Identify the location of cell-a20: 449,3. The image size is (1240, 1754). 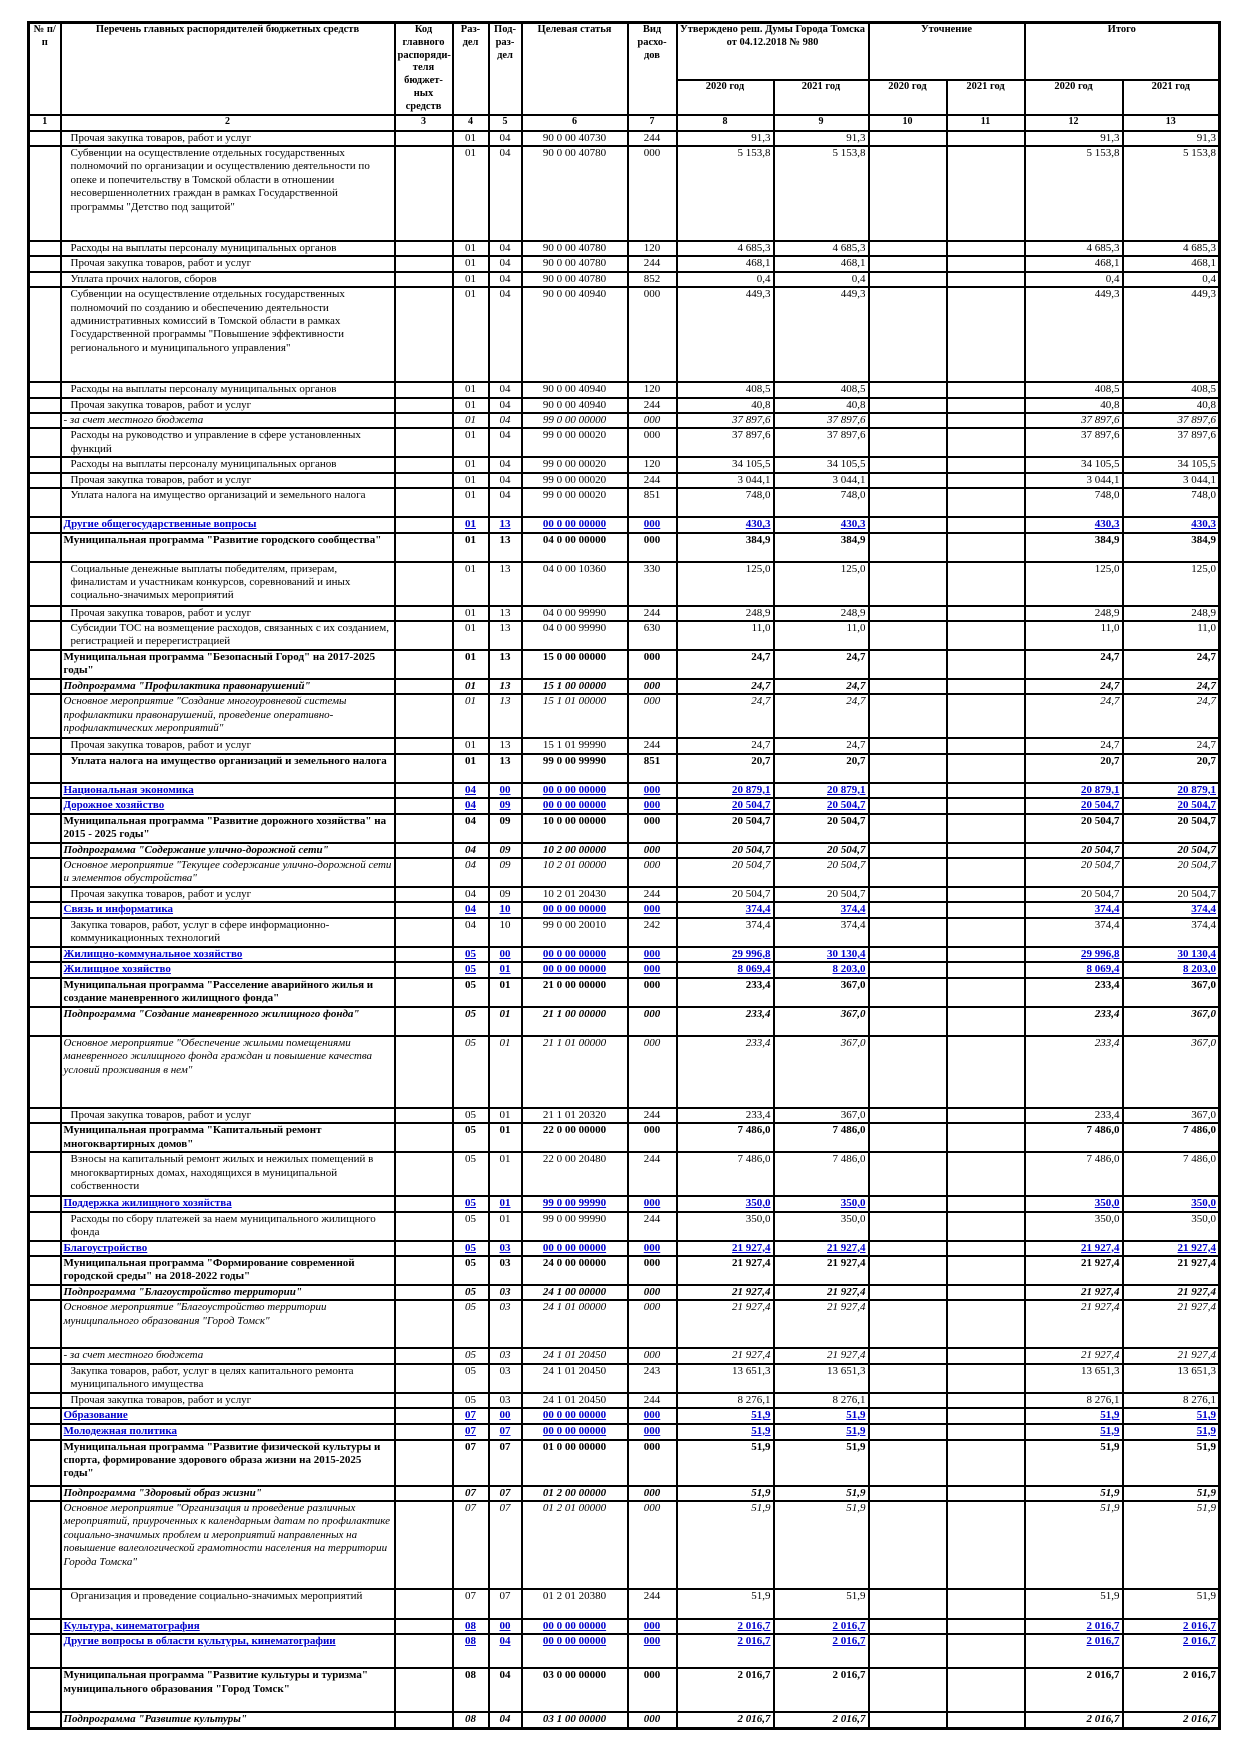
(725, 335).